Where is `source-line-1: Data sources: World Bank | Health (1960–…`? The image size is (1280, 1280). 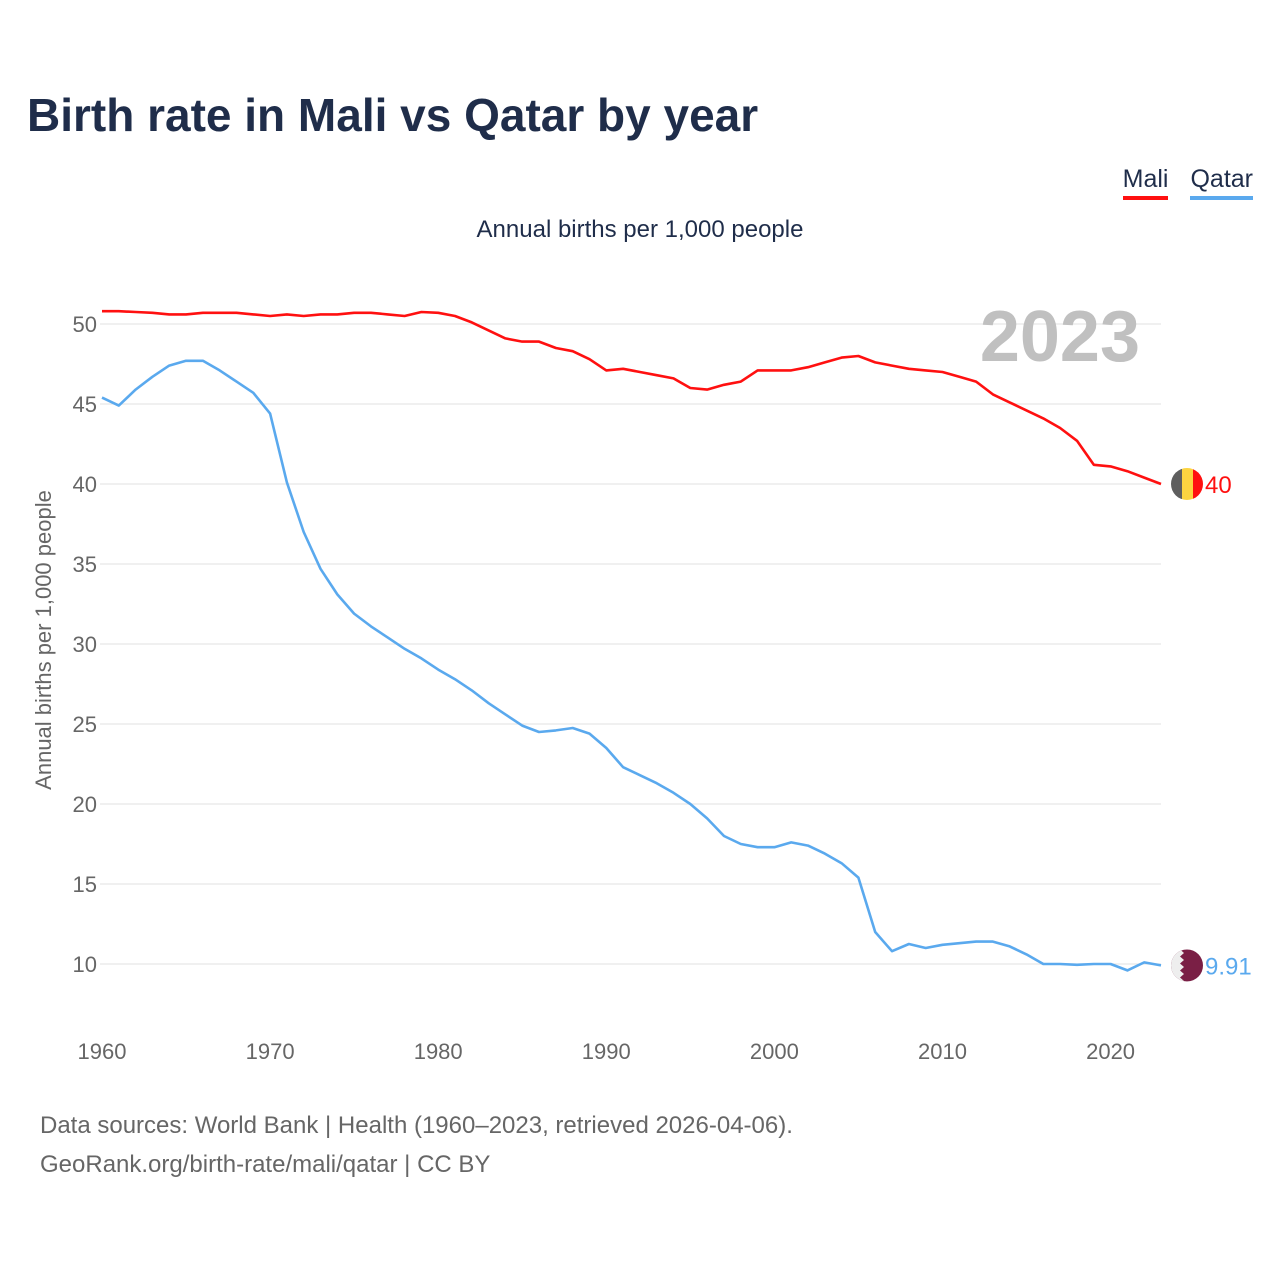 source-line-1: Data sources: World Bank | Health (1960–… is located at coordinates (416, 1125).